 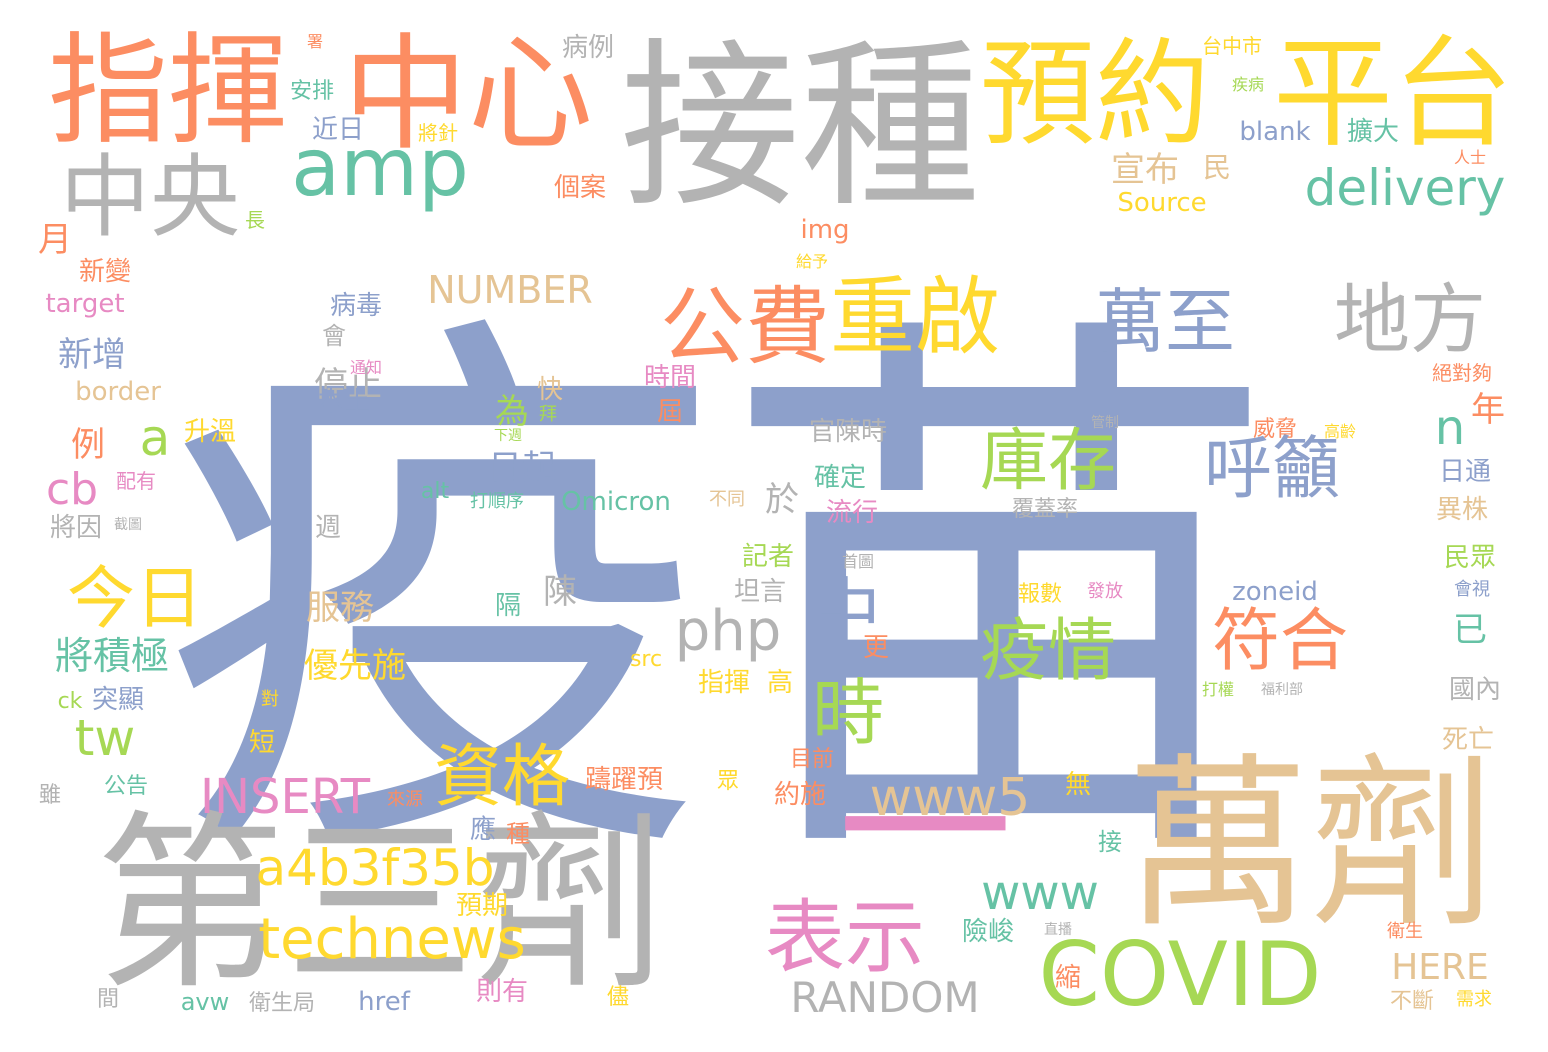 I want to click on word: 疫情, so click(x=1048, y=651).